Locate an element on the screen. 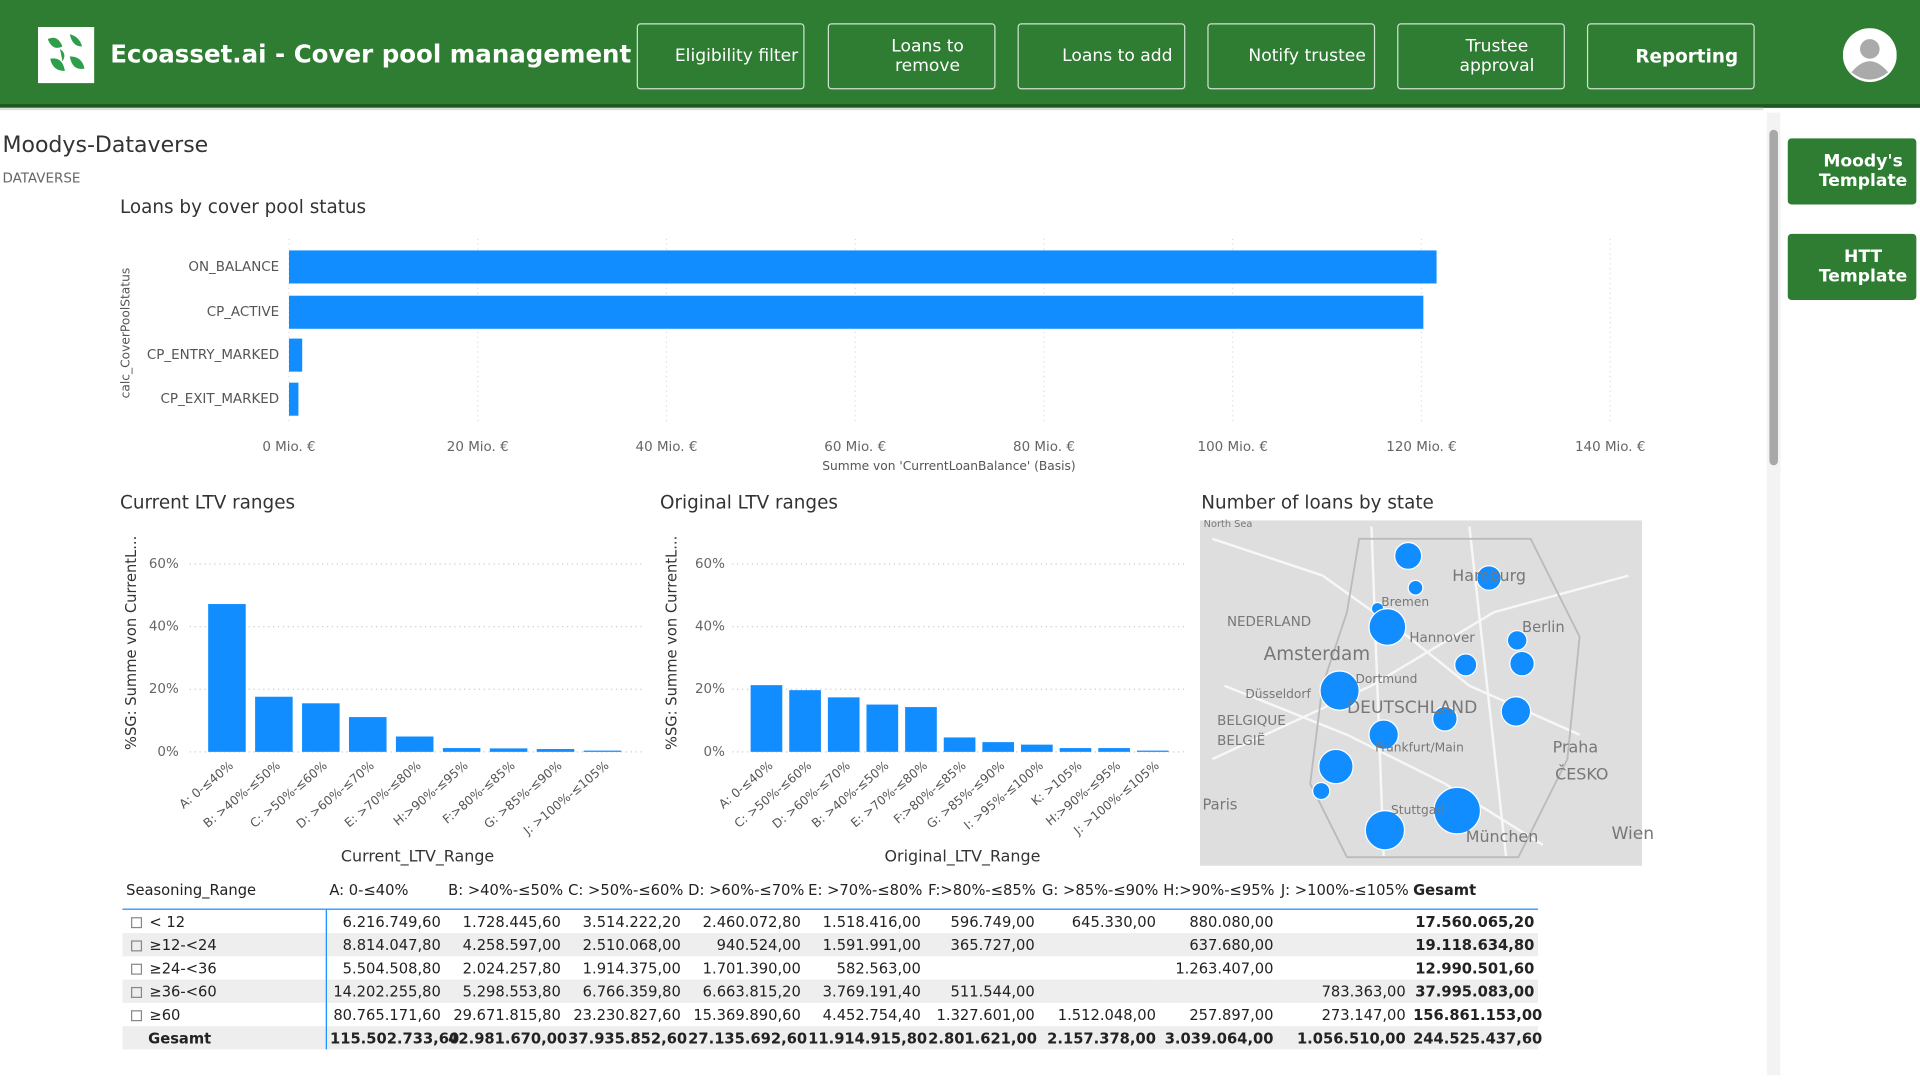 This screenshot has width=1920, height=1080. y-tick-label: CP_ENTRY_MARKED is located at coordinates (213, 355).